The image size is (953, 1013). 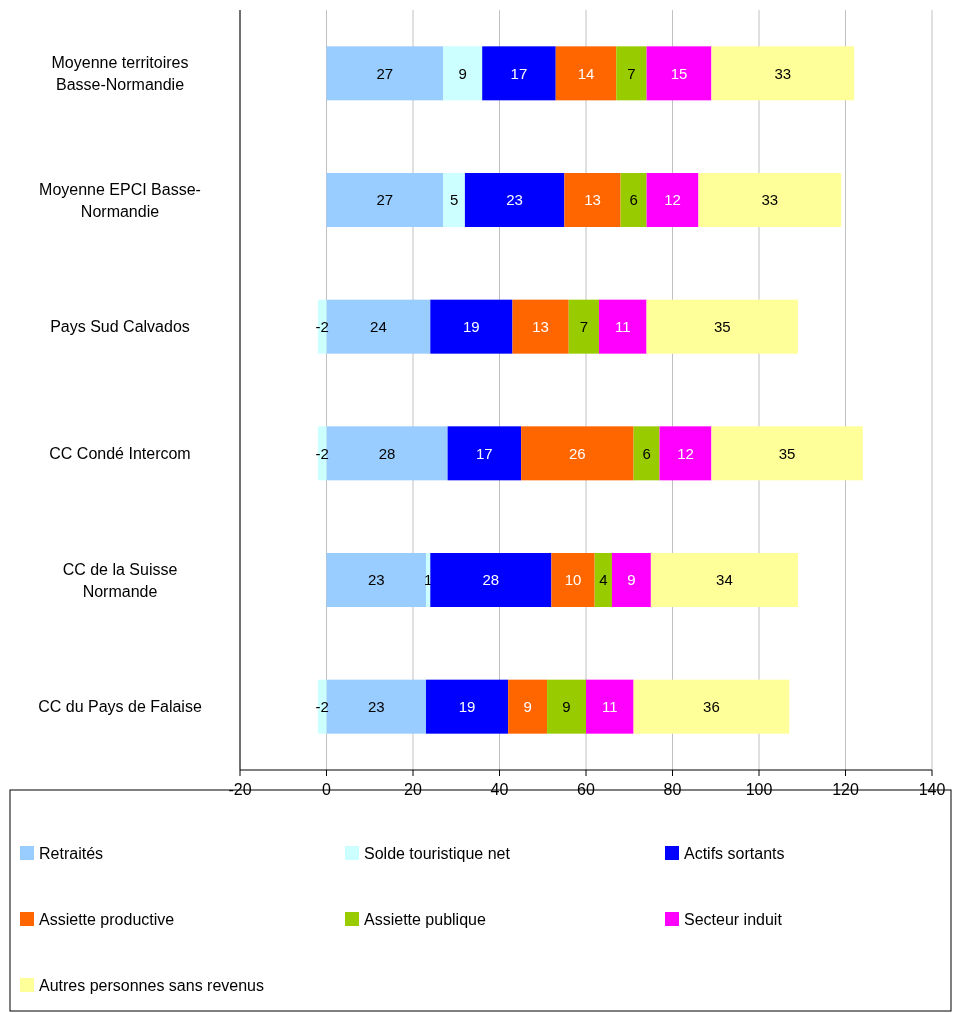 I want to click on y-tick-label: CC du Pays de Falaise, so click(x=120, y=707).